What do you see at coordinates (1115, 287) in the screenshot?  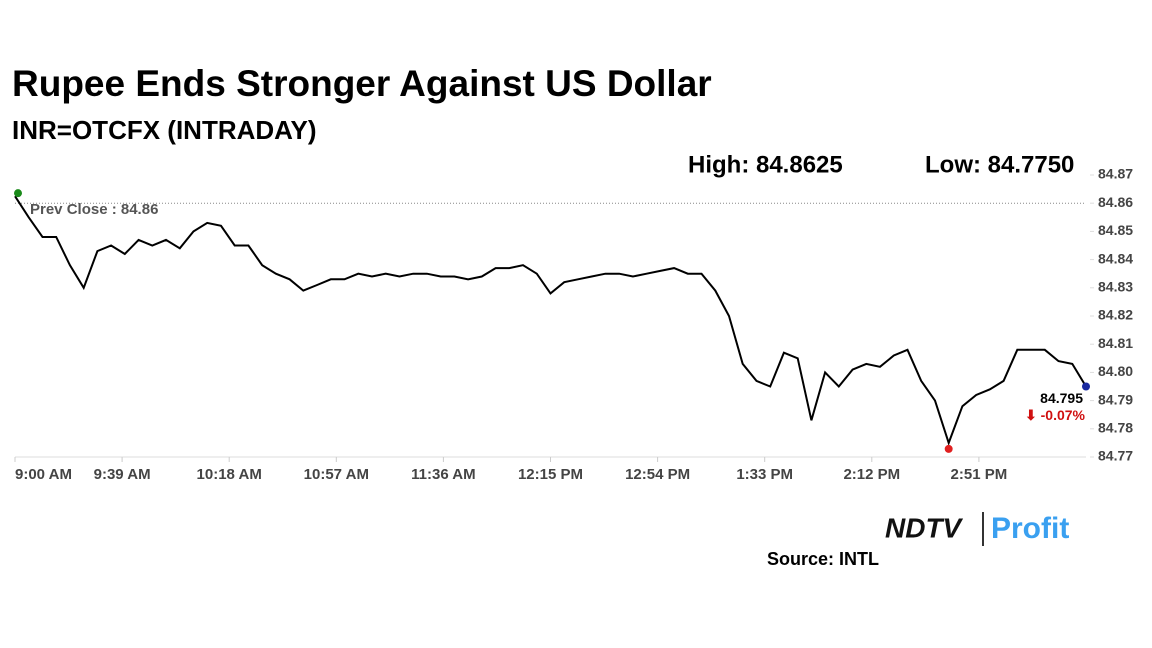 I see `y-tick-label: 84.83` at bounding box center [1115, 287].